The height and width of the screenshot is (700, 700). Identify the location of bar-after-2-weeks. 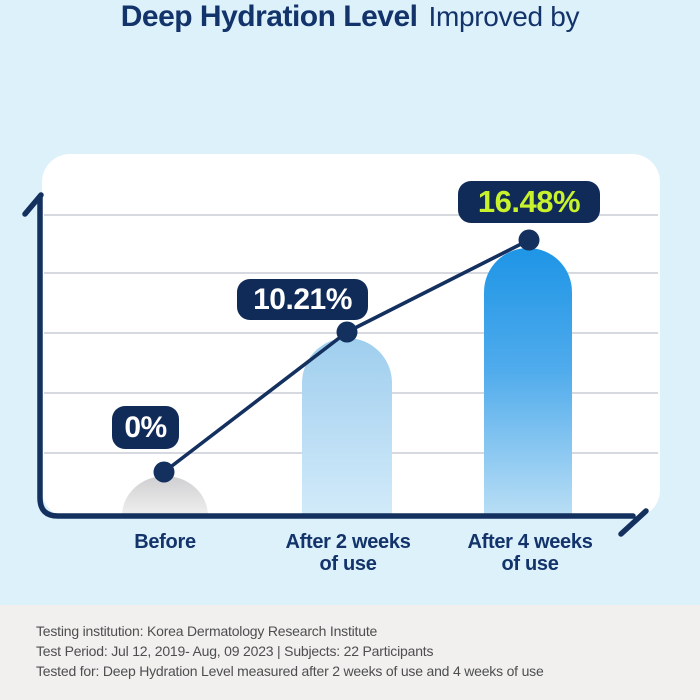
(347, 428).